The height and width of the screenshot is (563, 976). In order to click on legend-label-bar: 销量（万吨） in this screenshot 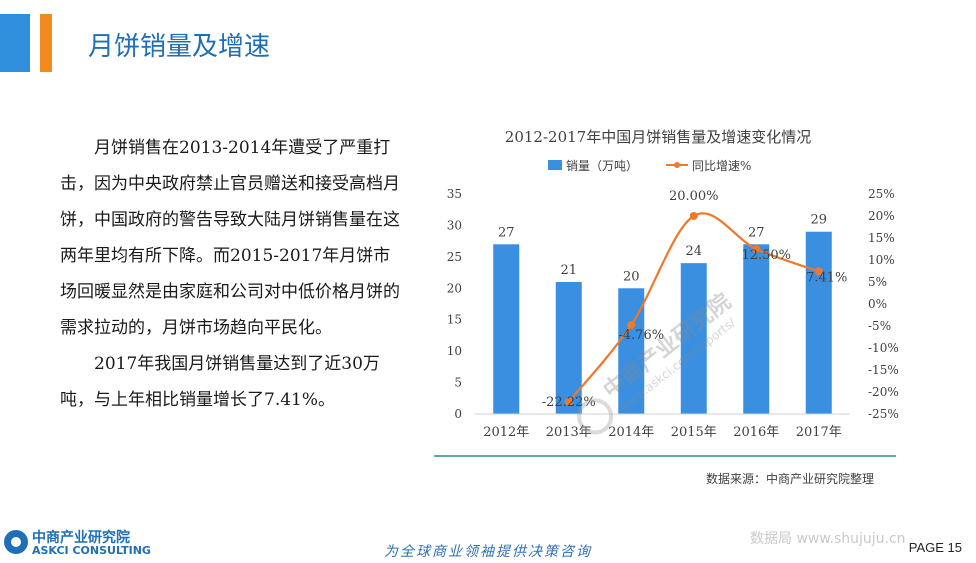, I will do `click(602, 166)`.